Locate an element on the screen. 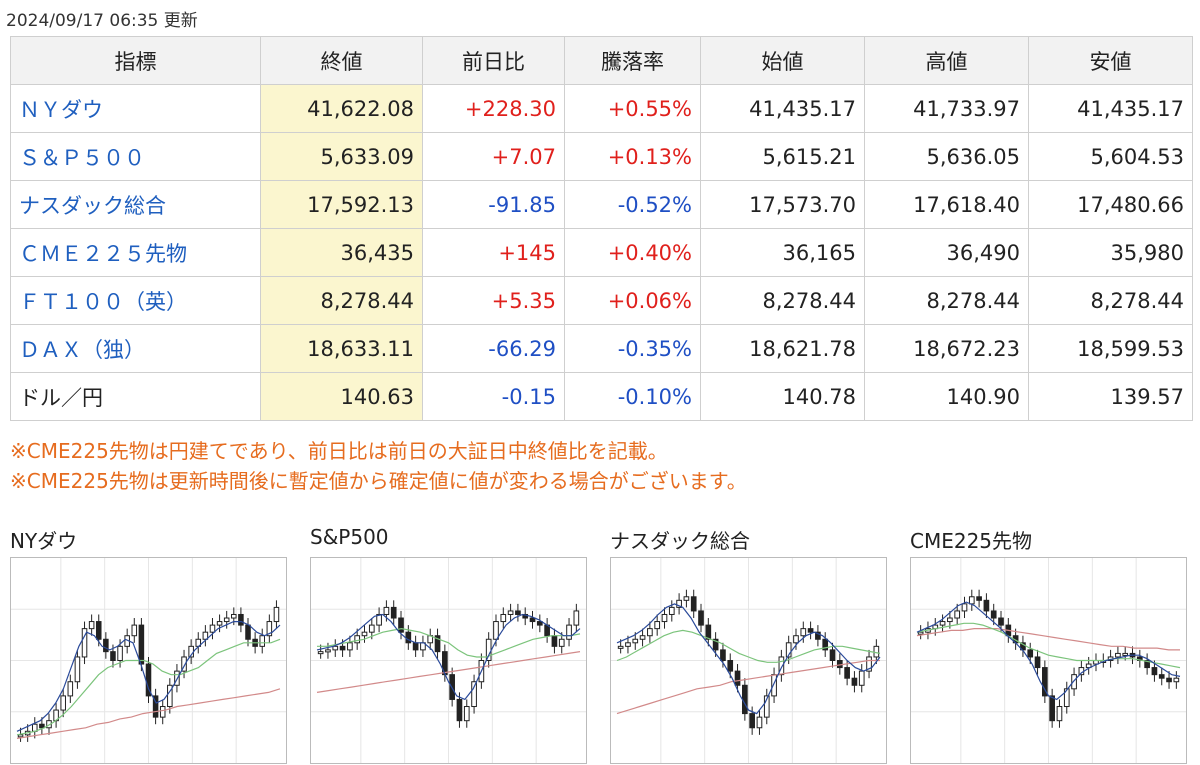  note-cme-provisional: ※CME225先物は更新時間後に暫定値から確定値に値が変わる場合がございます。 is located at coordinates (378, 481).